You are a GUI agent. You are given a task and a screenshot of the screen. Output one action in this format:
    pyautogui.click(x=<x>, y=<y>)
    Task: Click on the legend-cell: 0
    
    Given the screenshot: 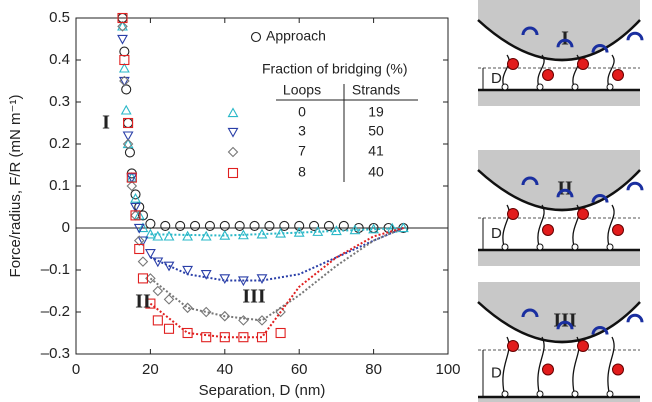 What is the action you would take?
    pyautogui.click(x=302, y=112)
    